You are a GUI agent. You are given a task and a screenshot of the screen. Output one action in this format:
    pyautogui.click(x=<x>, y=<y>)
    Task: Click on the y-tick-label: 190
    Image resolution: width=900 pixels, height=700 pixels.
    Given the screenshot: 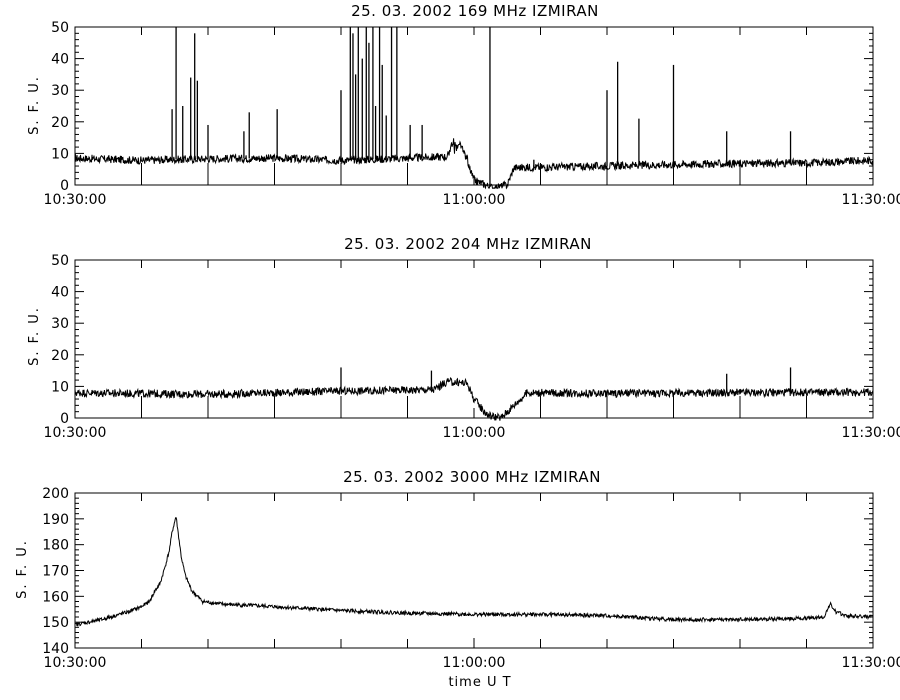 What is the action you would take?
    pyautogui.click(x=55, y=520)
    